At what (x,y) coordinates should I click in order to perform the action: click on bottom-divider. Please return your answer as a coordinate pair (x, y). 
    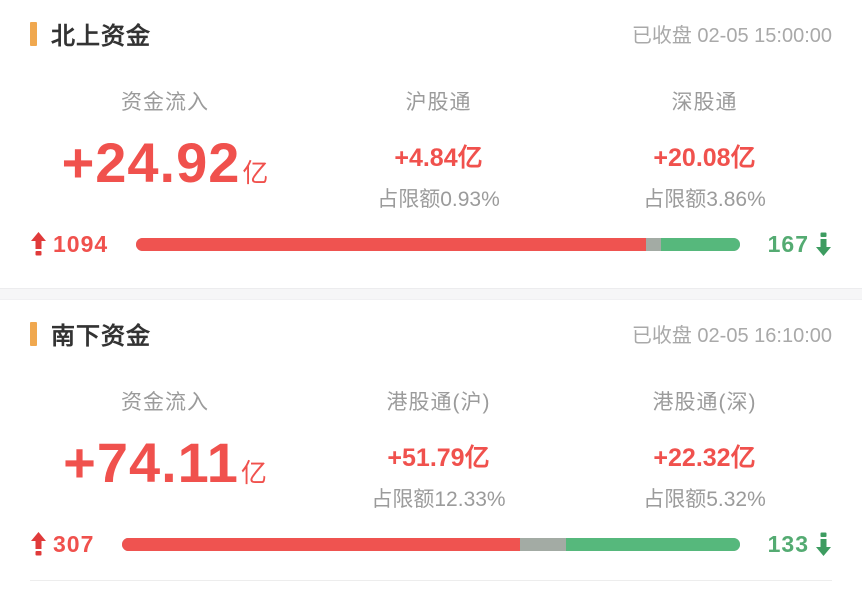
    Looking at the image, I should click on (431, 580).